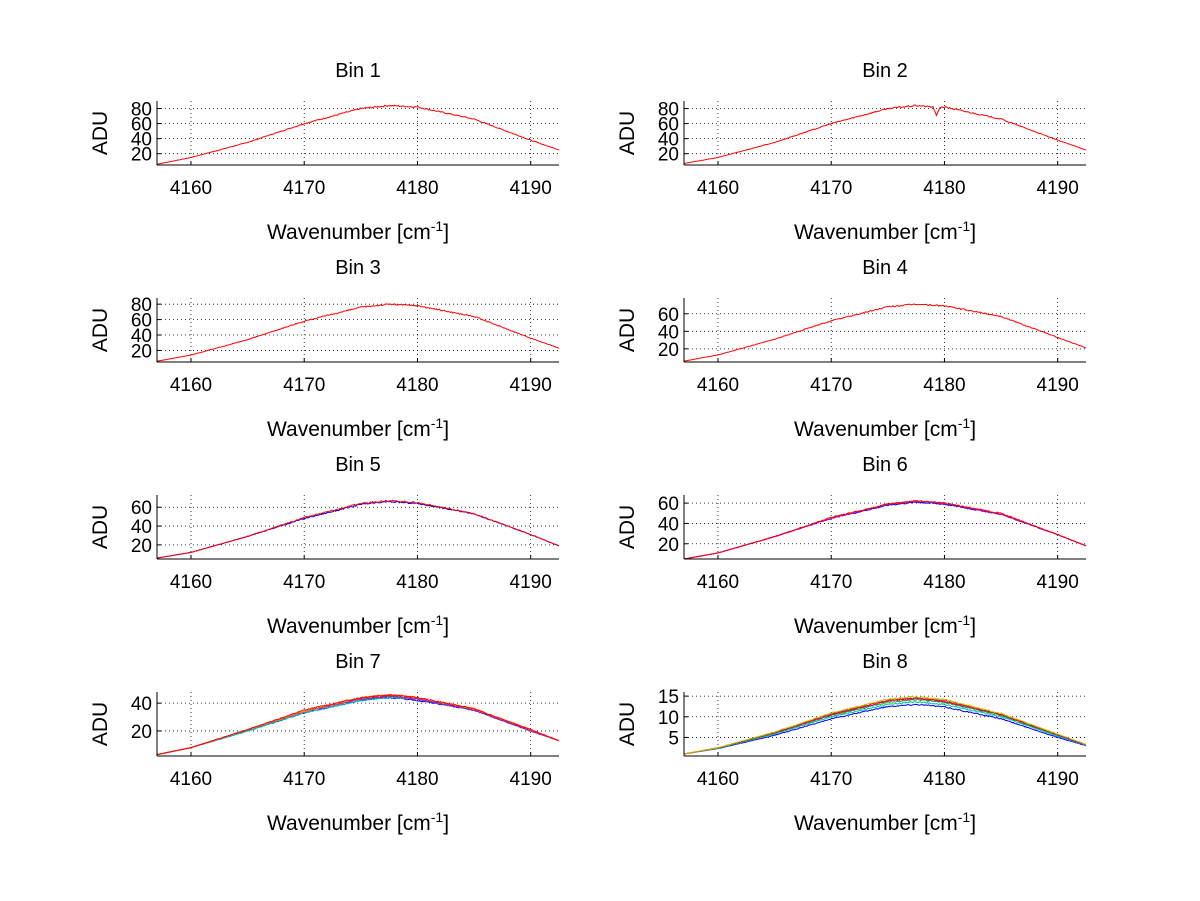 The image size is (1200, 901). I want to click on y-tick-label: 5, so click(673, 738).